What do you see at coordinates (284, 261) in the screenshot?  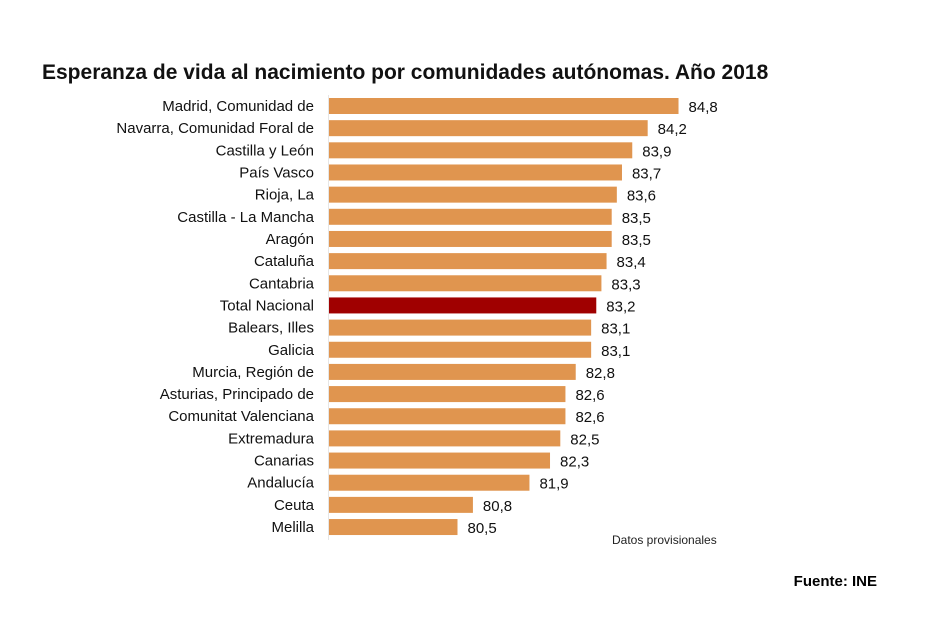 I see `category-label: Cataluña` at bounding box center [284, 261].